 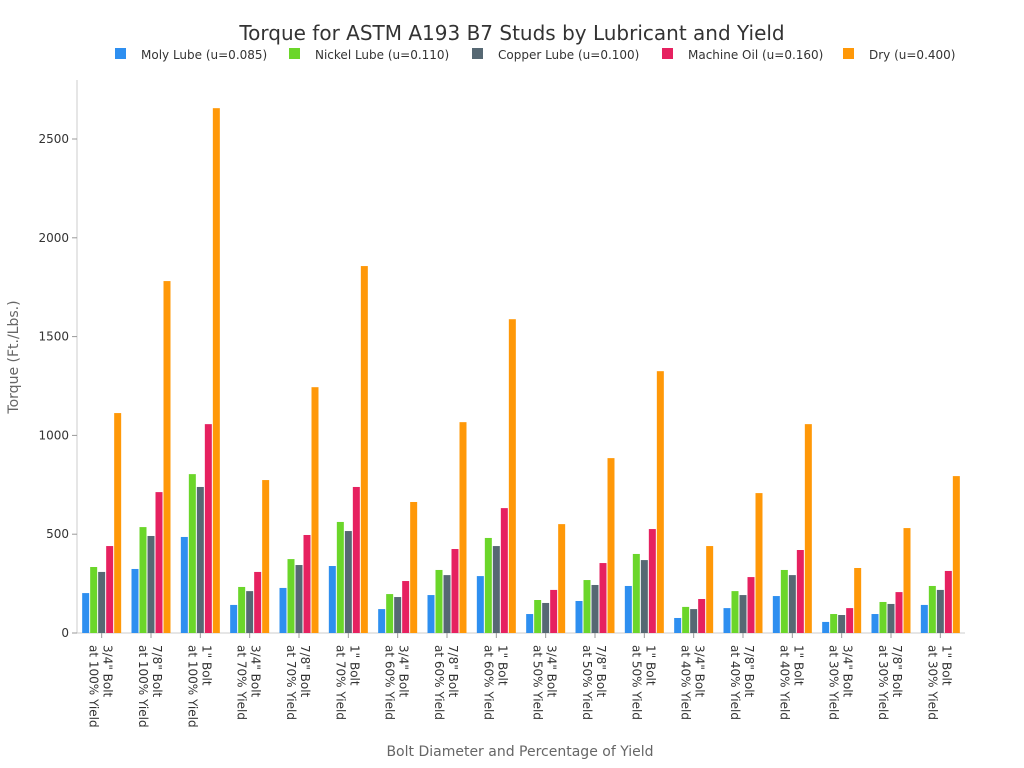 What do you see at coordinates (939, 682) in the screenshot?
I see `x-tick-label: 1" Boltat 30% Yield` at bounding box center [939, 682].